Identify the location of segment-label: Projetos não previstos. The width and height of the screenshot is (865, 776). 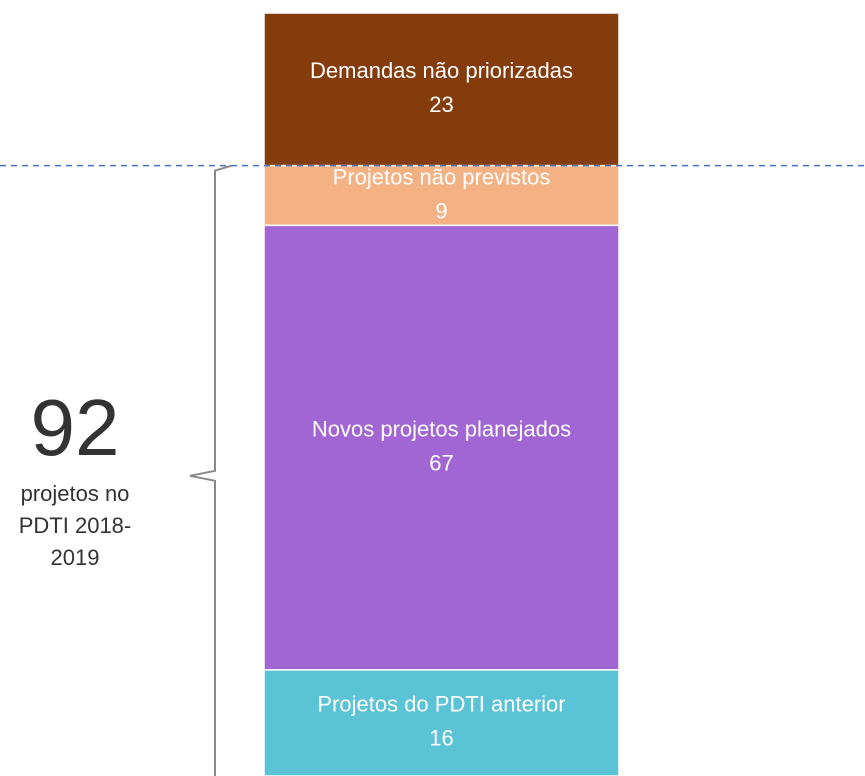
(442, 176).